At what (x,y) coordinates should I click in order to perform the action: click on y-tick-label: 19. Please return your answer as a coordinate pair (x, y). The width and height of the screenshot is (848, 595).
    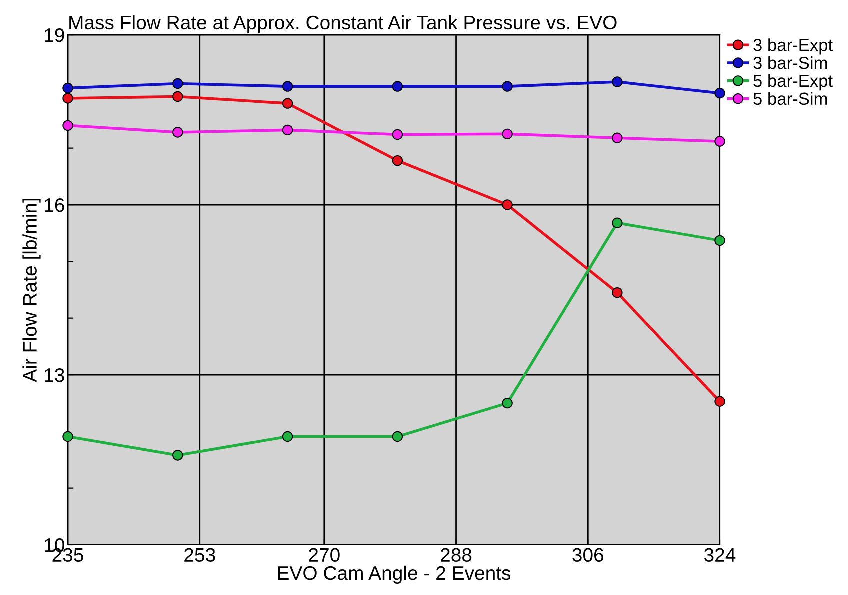
    Looking at the image, I should click on (54, 35).